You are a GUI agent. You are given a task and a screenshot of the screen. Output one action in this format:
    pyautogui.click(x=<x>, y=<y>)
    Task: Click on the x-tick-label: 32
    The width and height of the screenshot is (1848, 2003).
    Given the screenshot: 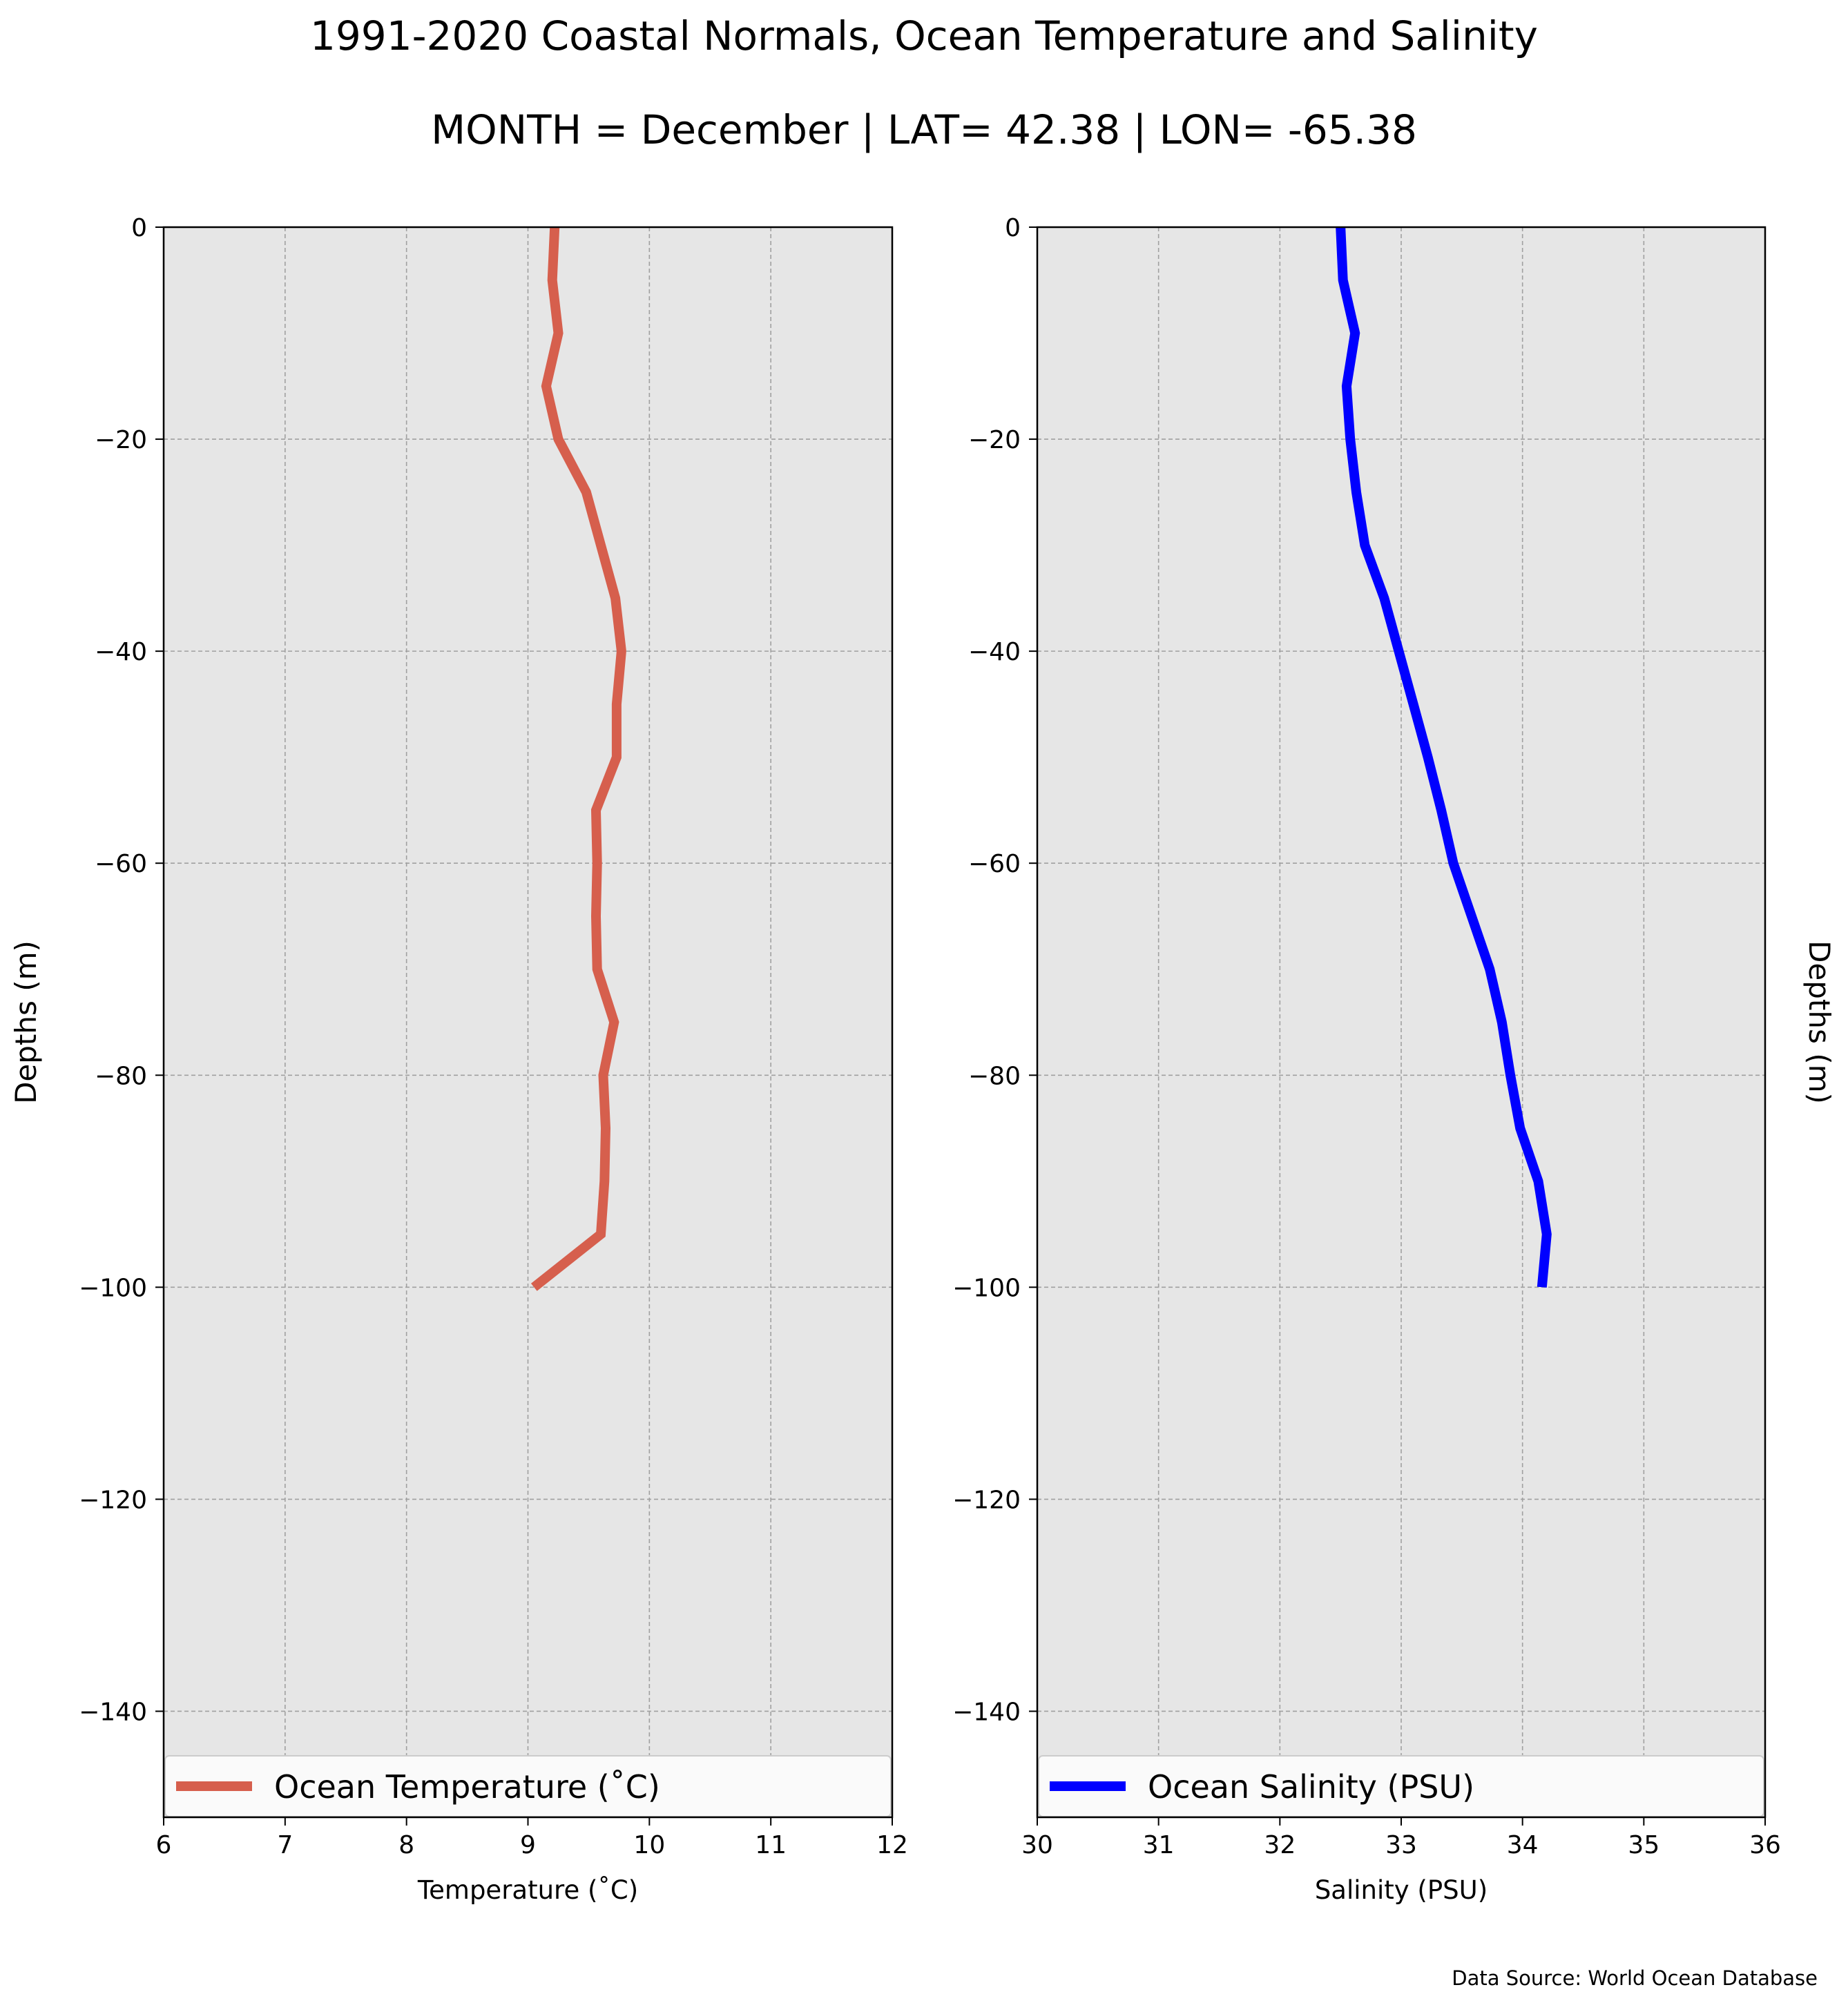 What is the action you would take?
    pyautogui.click(x=1280, y=1845)
    